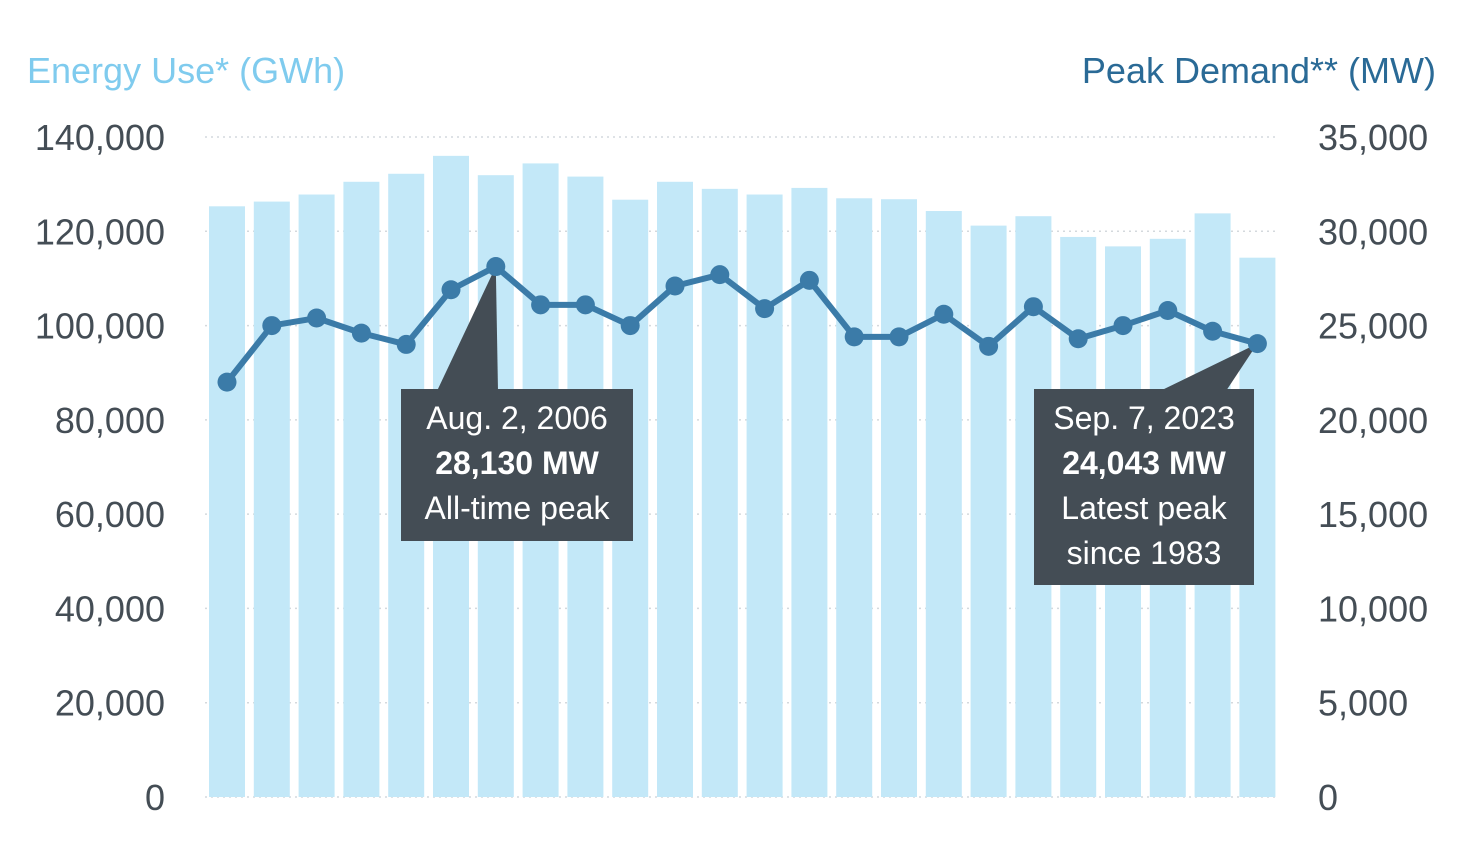 This screenshot has height=844, width=1463. What do you see at coordinates (1373, 326) in the screenshot?
I see `right-tick-label: 25,000` at bounding box center [1373, 326].